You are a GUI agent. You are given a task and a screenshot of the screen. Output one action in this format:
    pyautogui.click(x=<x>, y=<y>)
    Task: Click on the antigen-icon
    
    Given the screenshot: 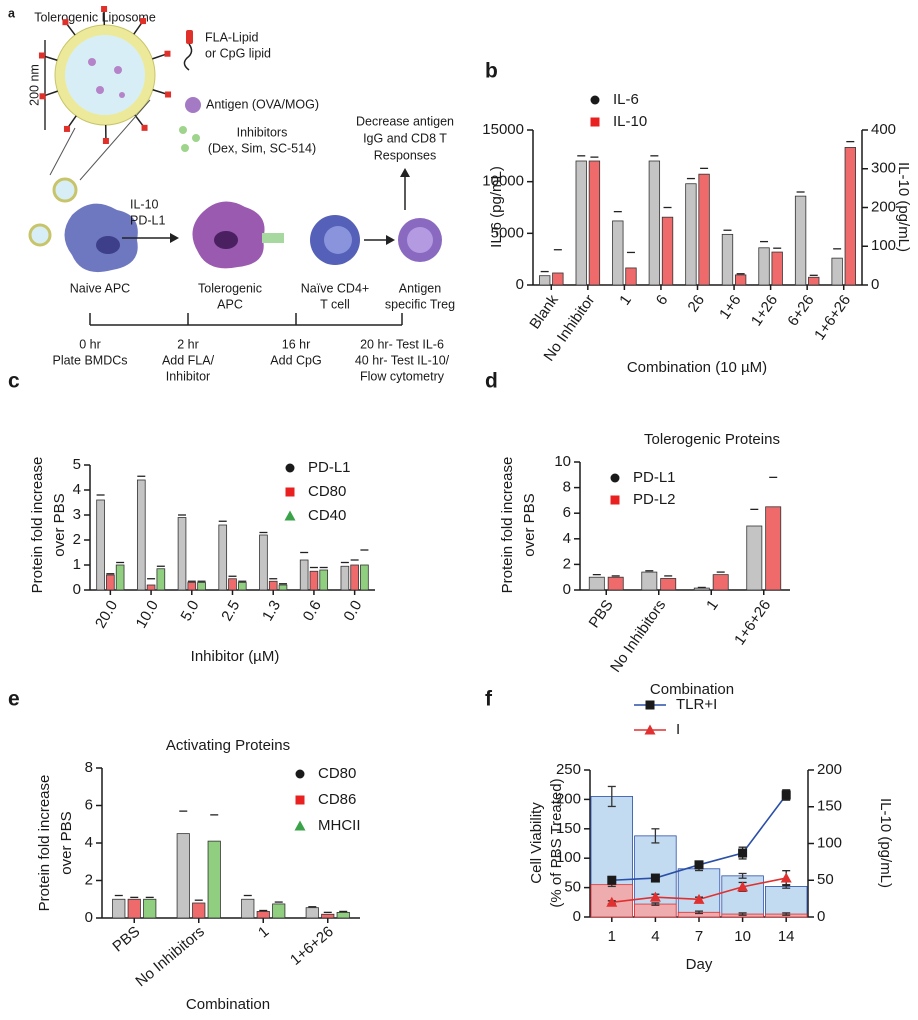 What is the action you would take?
    pyautogui.click(x=193, y=105)
    